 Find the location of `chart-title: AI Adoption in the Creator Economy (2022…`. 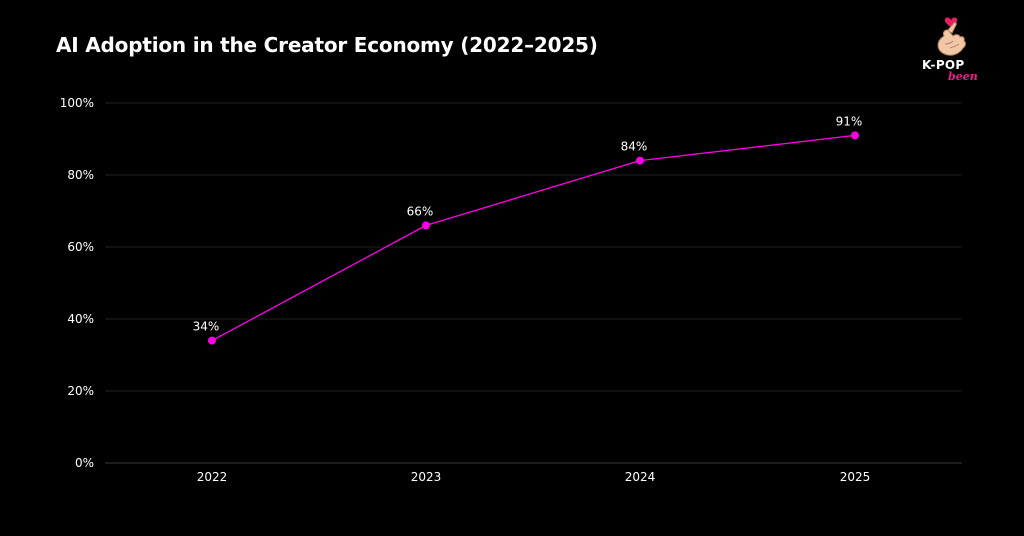

chart-title: AI Adoption in the Creator Economy (2022… is located at coordinates (327, 45).